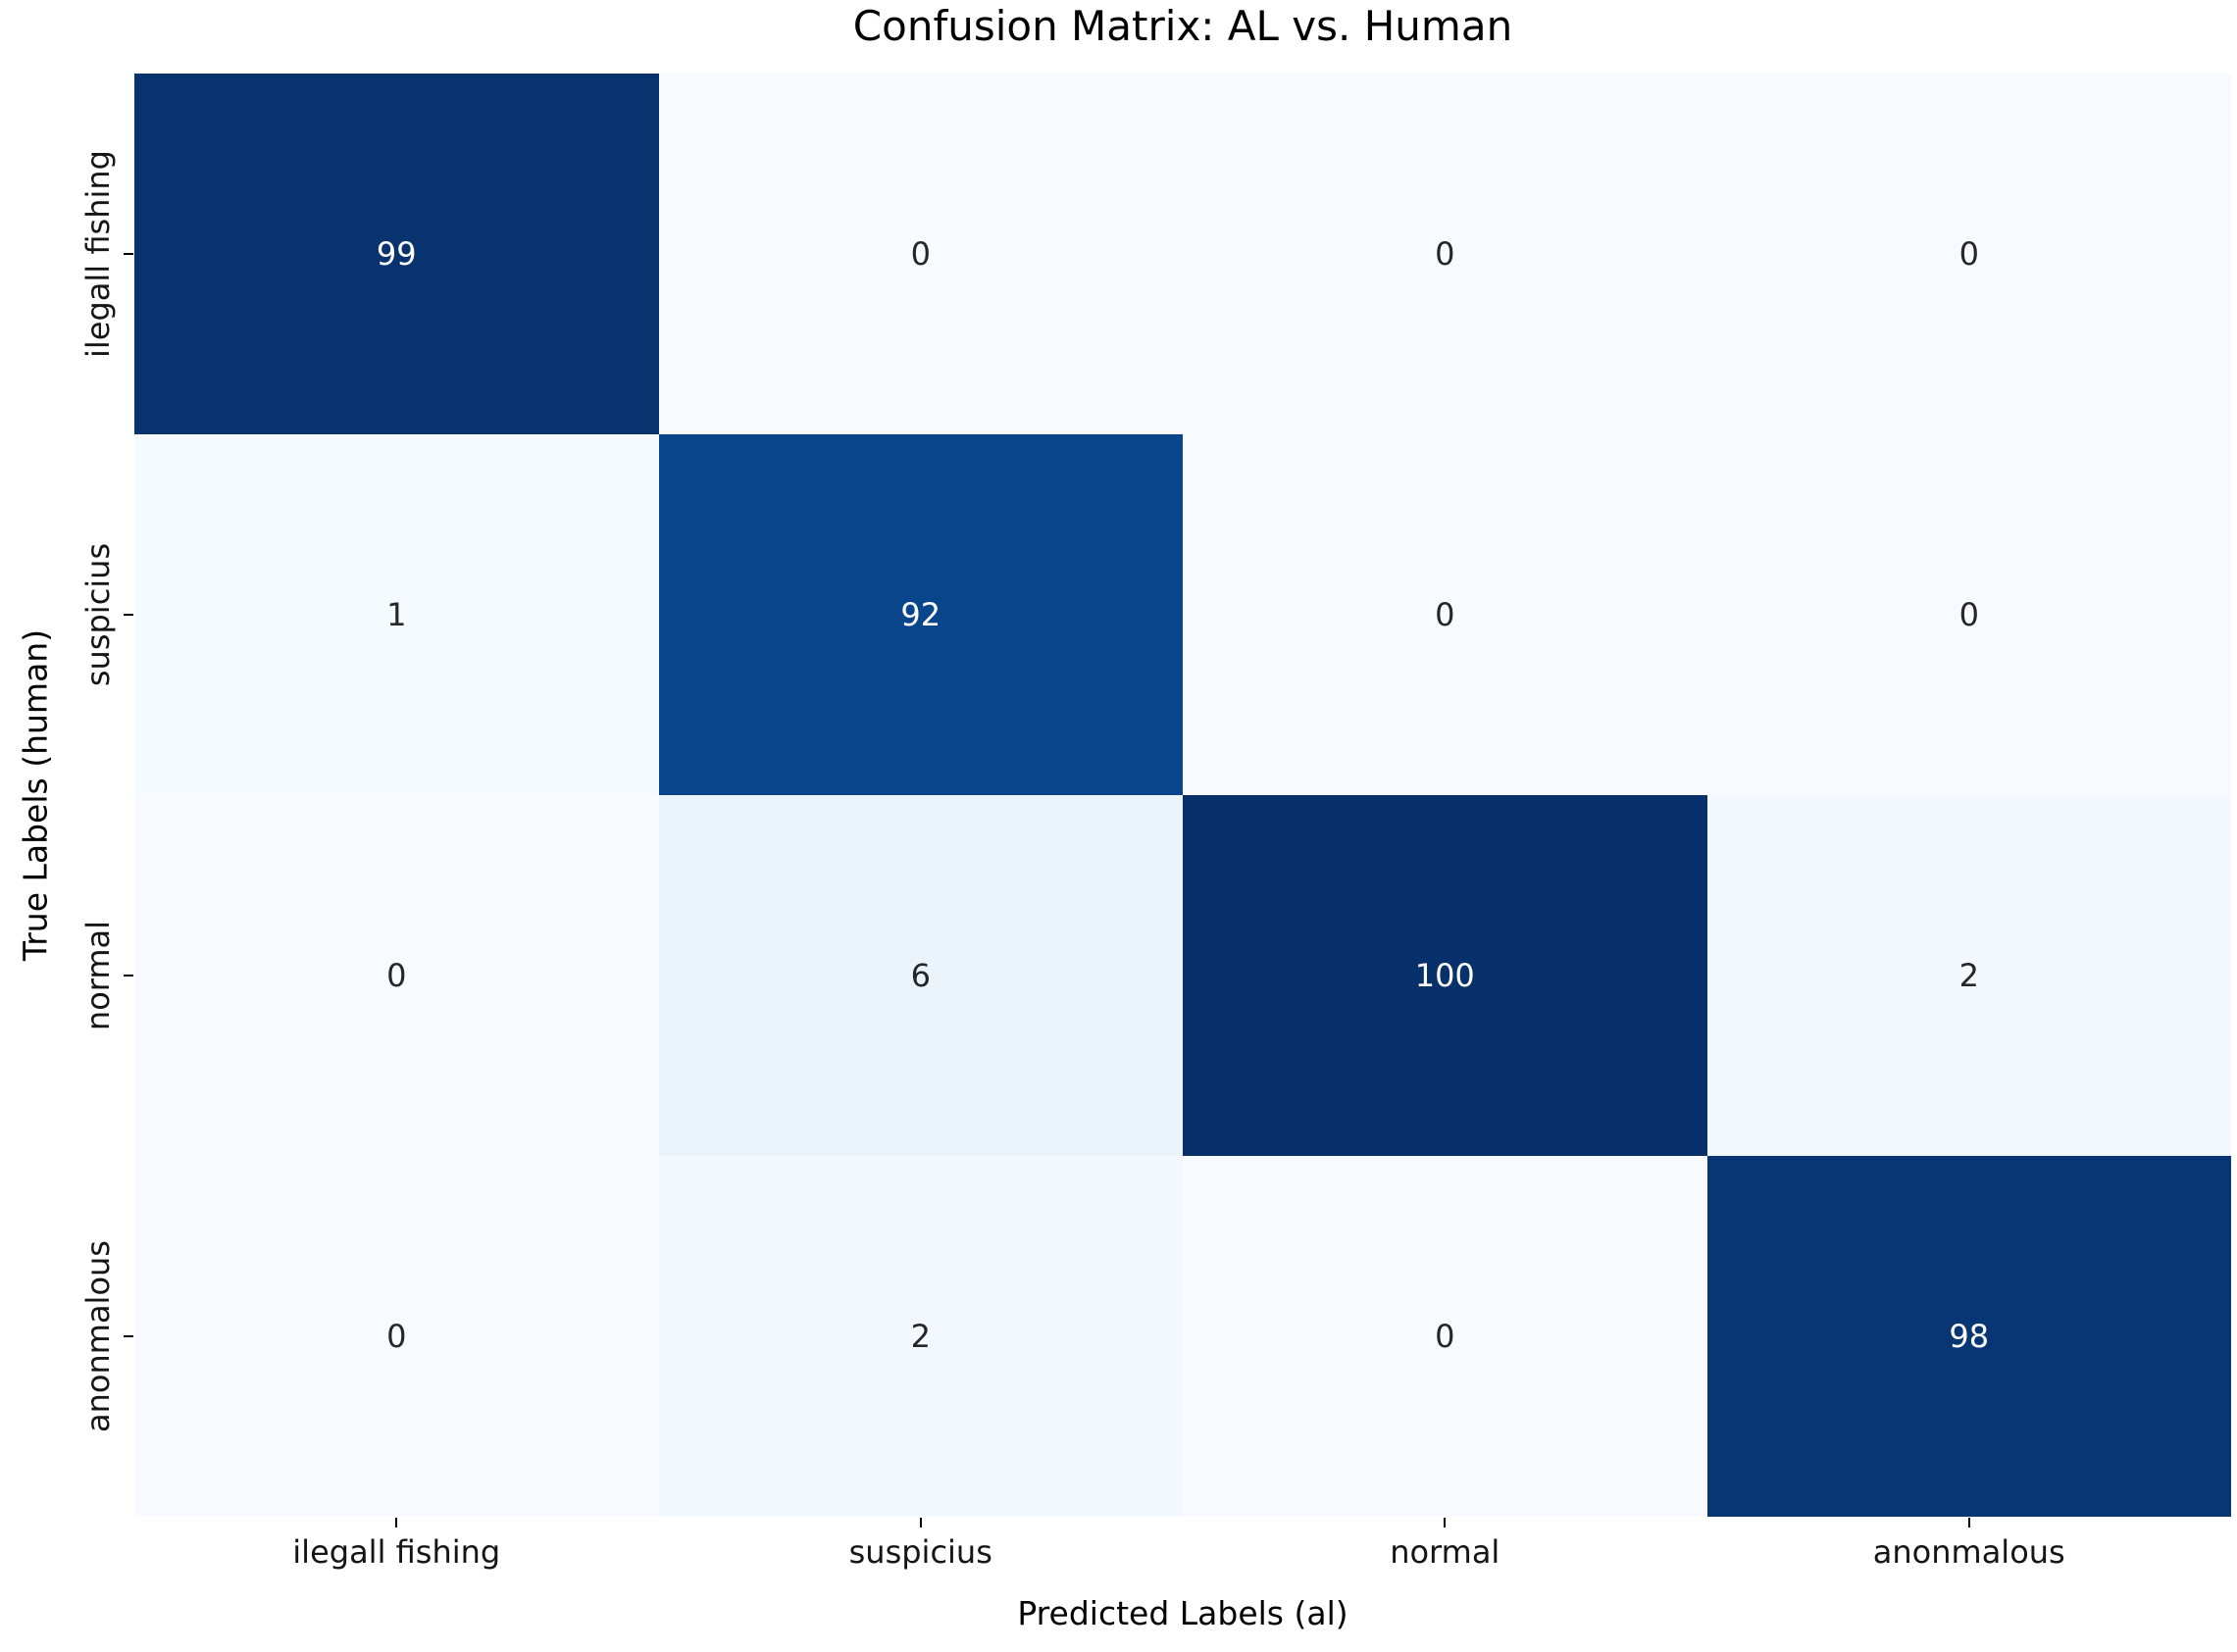 The height and width of the screenshot is (1652, 2237). I want to click on heatmap-cell-r1c1: 92, so click(920, 614).